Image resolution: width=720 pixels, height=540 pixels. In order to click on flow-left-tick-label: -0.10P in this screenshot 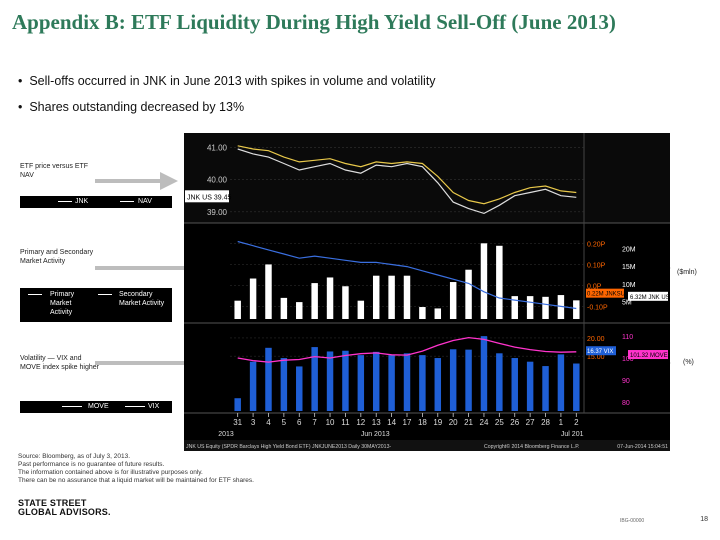, I will do `click(597, 307)`.